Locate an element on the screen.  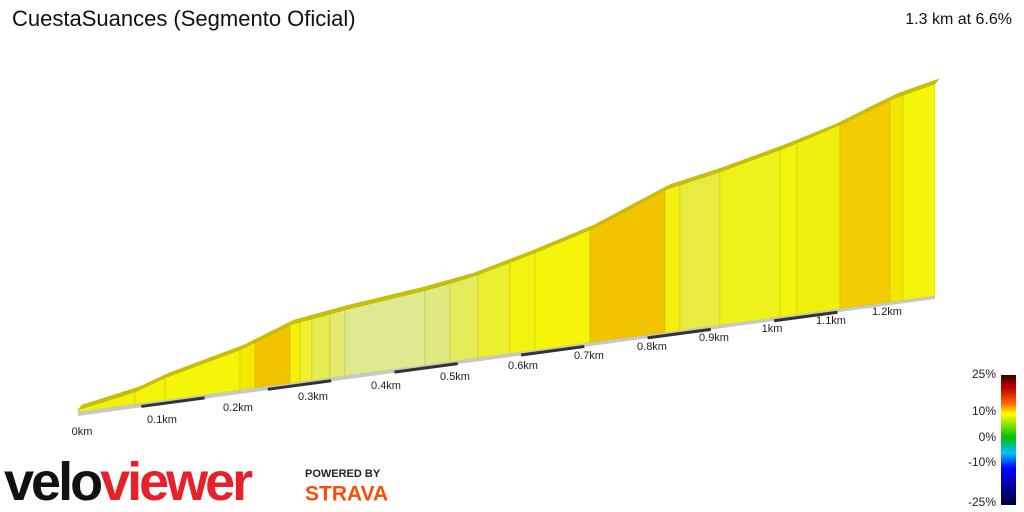
distance-label: 0.7km is located at coordinates (589, 356).